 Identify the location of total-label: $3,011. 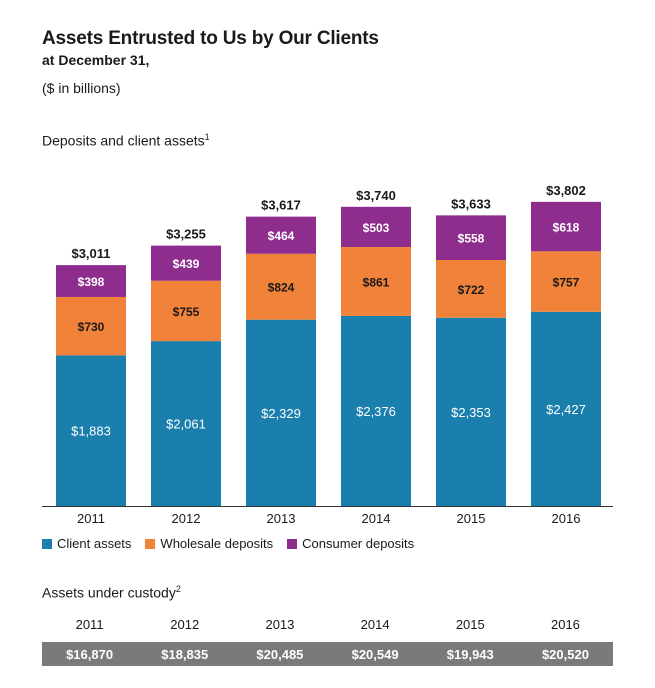
(90, 253).